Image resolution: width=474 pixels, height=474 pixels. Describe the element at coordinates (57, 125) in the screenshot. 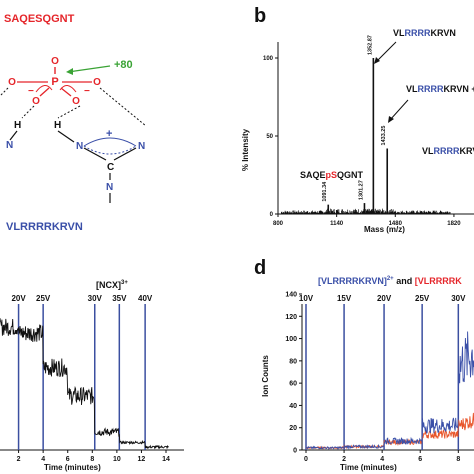

I see `atom-h-mid: H` at that location.